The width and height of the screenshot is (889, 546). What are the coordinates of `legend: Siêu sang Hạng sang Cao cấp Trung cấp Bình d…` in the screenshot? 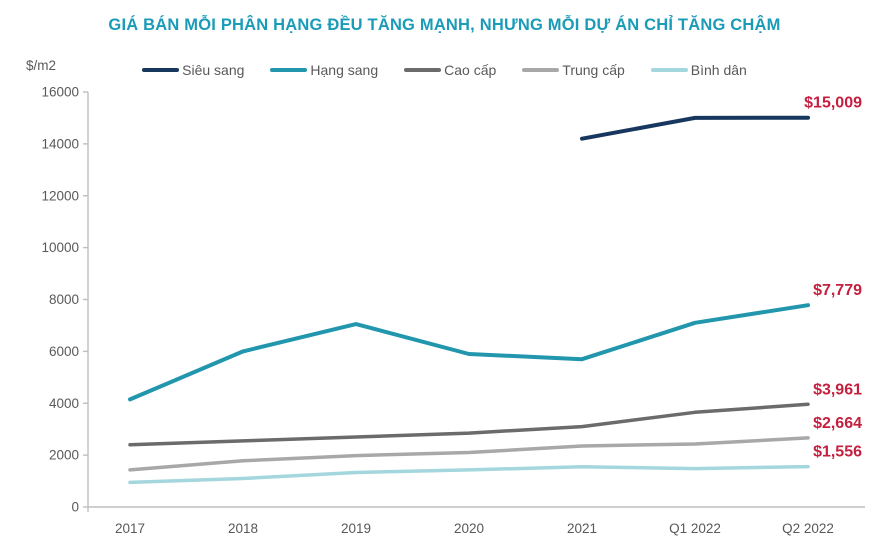 It's located at (444, 70).